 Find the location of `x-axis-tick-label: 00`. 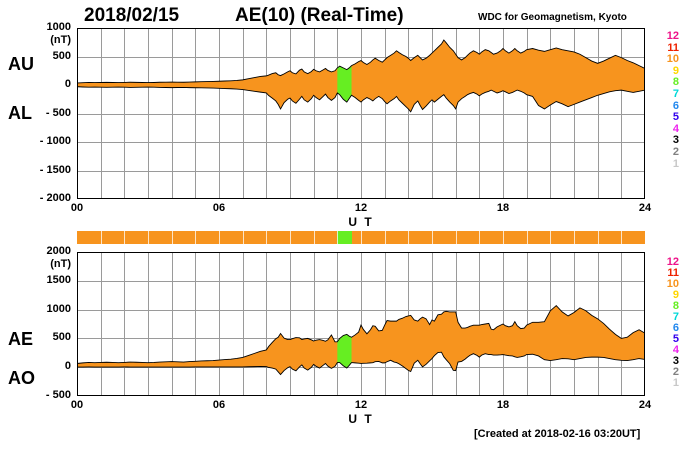

x-axis-tick-label: 00 is located at coordinates (77, 208).